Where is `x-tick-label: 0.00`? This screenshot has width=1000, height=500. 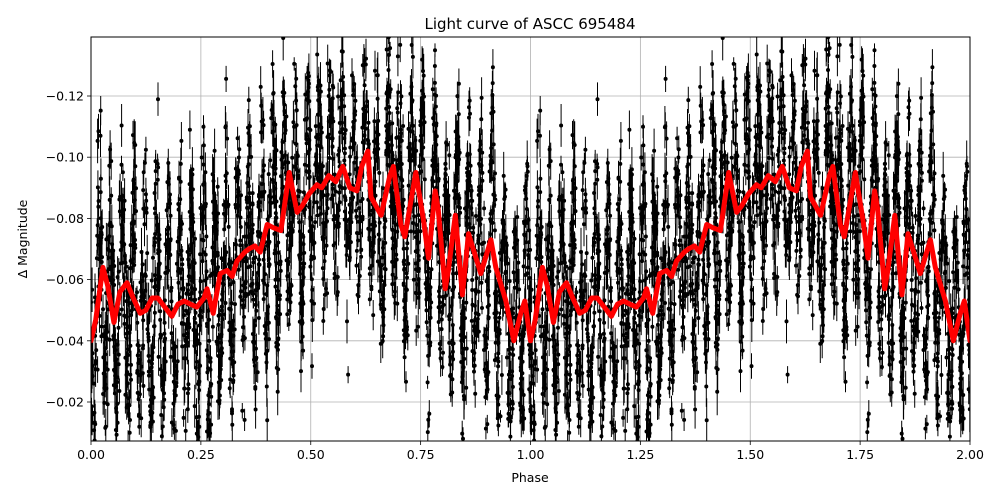 x-tick-label: 0.00 is located at coordinates (91, 454).